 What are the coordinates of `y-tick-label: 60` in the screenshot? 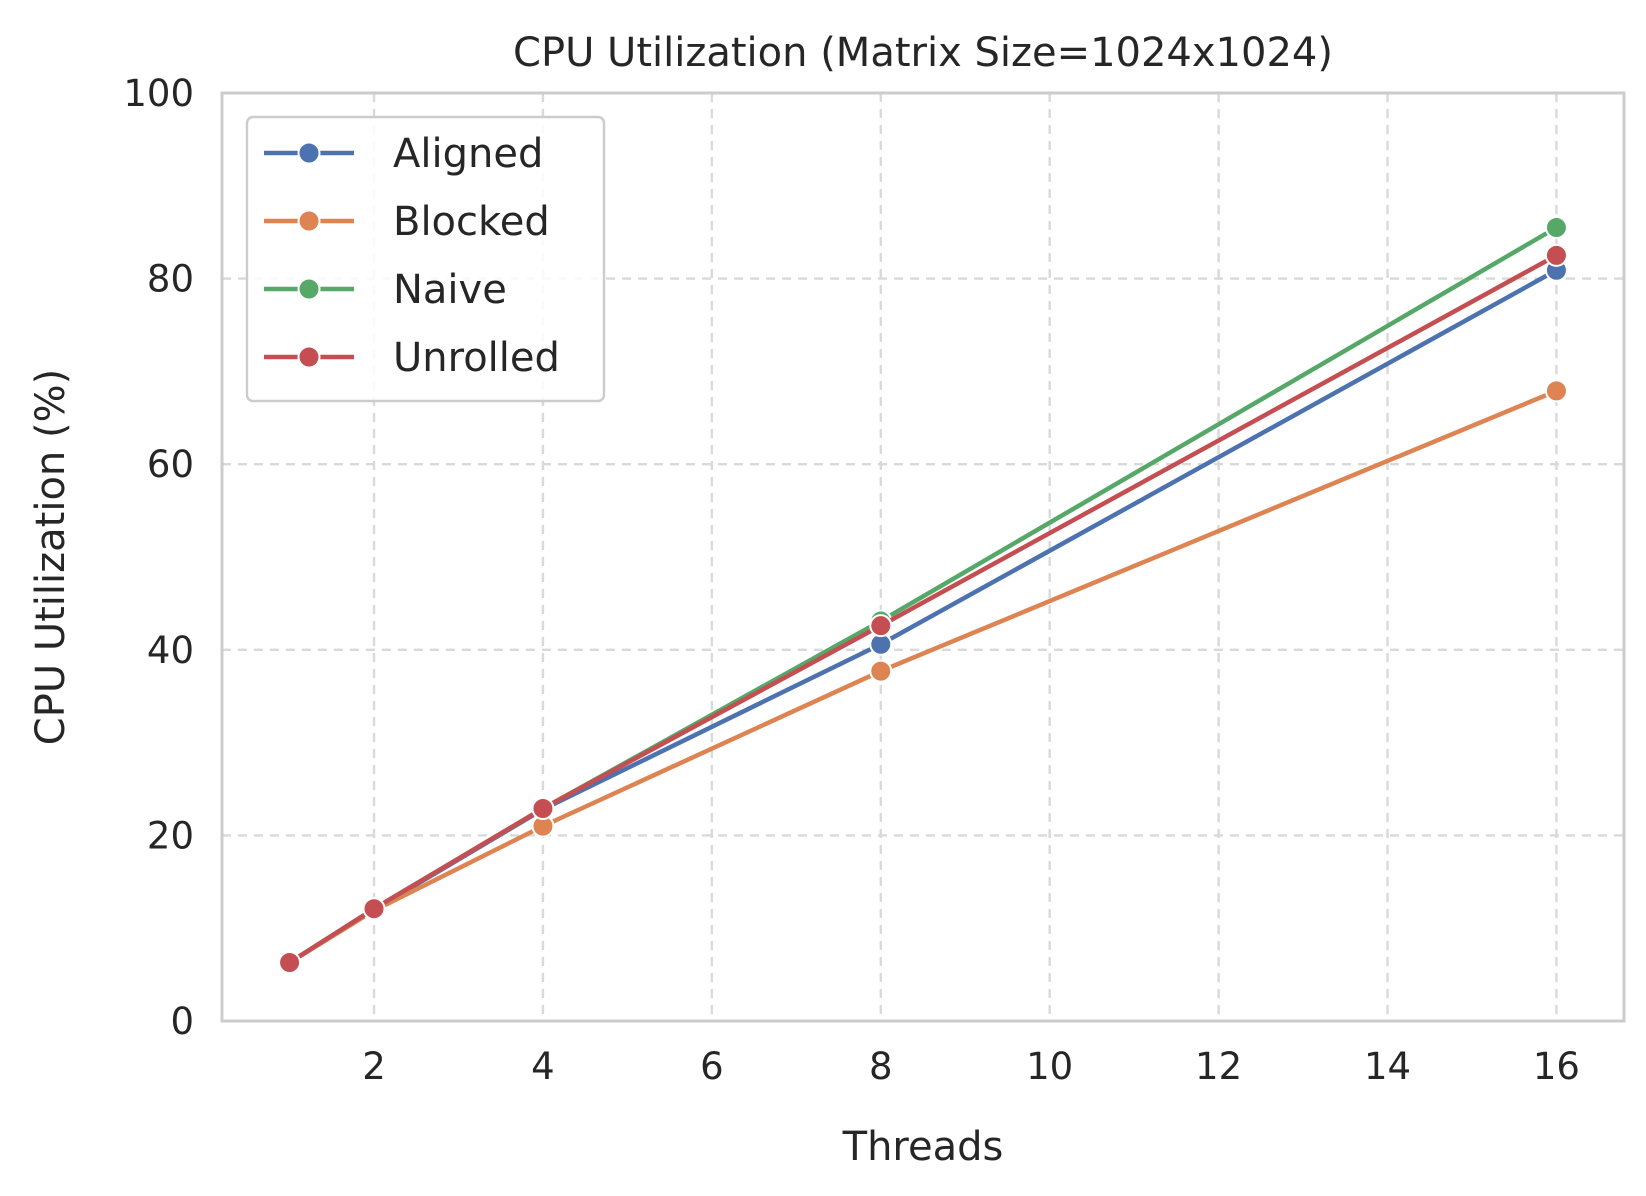 It's located at (170, 464).